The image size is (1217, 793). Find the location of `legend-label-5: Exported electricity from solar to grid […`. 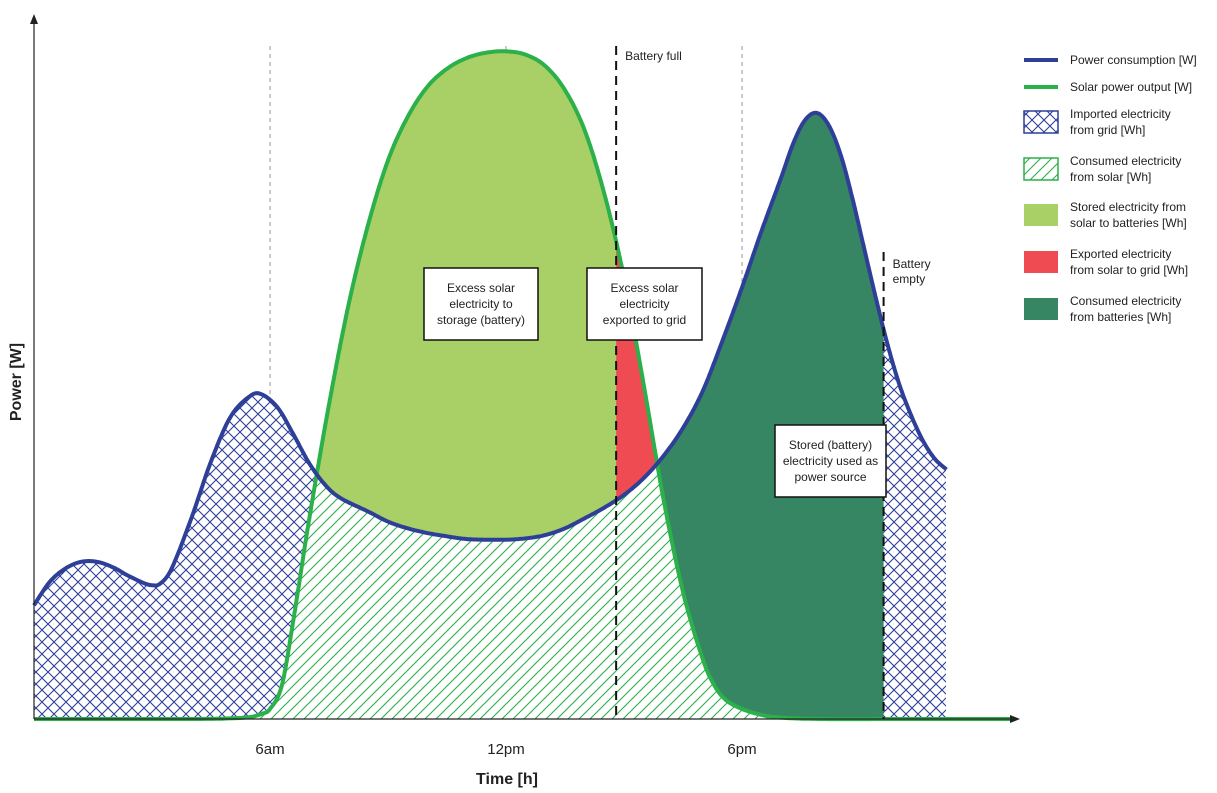

legend-label-5: Exported electricity from solar to grid [… is located at coordinates (1129, 262).